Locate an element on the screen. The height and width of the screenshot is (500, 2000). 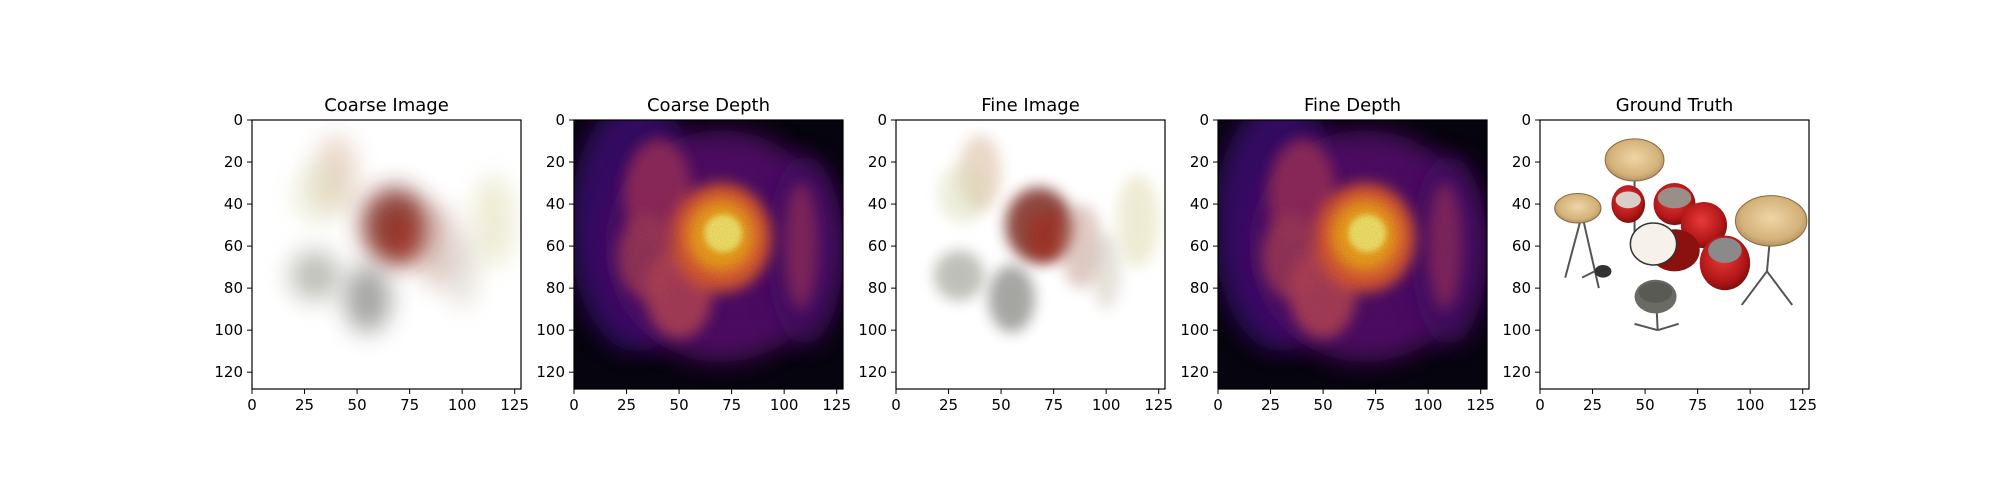
panel-title: Fine Image is located at coordinates (1030, 105).